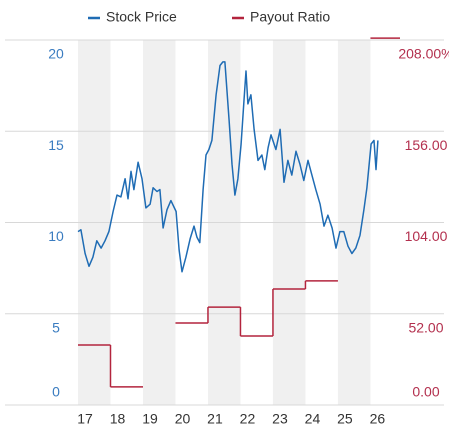 The height and width of the screenshot is (429, 449). Describe the element at coordinates (118, 419) in the screenshot. I see `x-tick-label: 18` at that location.